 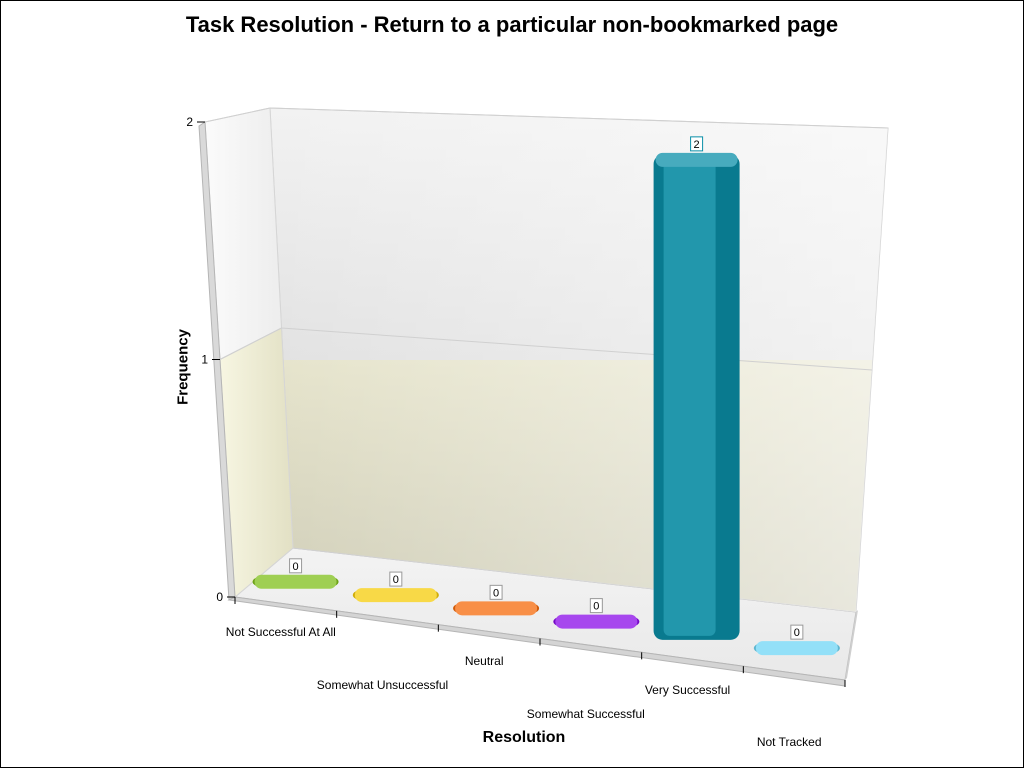 I want to click on x-category-label: Somewhat Successful, so click(x=586, y=714).